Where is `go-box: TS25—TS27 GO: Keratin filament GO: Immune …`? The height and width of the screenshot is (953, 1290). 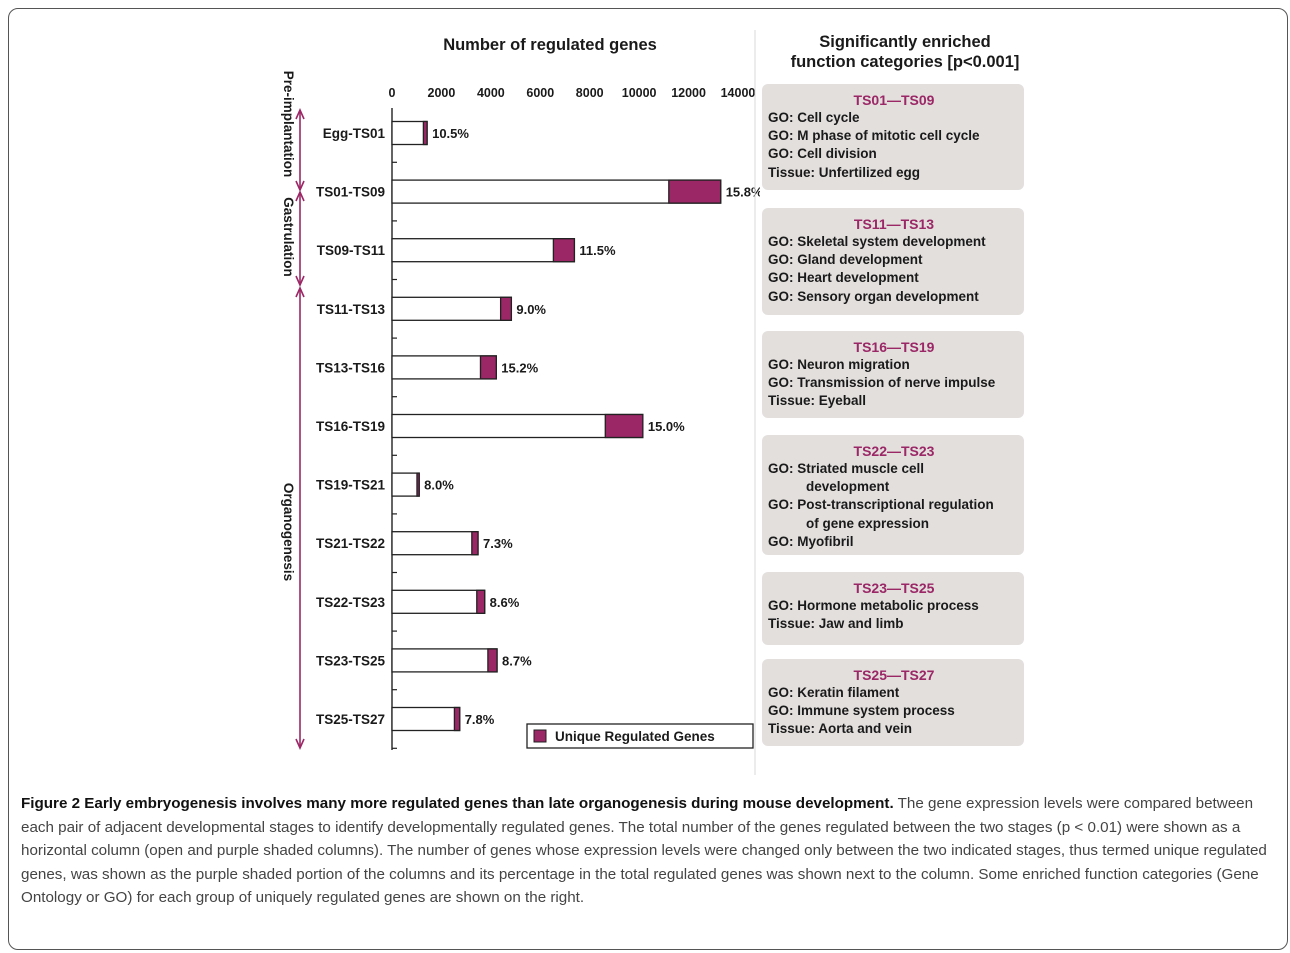 go-box: TS25—TS27 GO: Keratin filament GO: Immune … is located at coordinates (893, 702).